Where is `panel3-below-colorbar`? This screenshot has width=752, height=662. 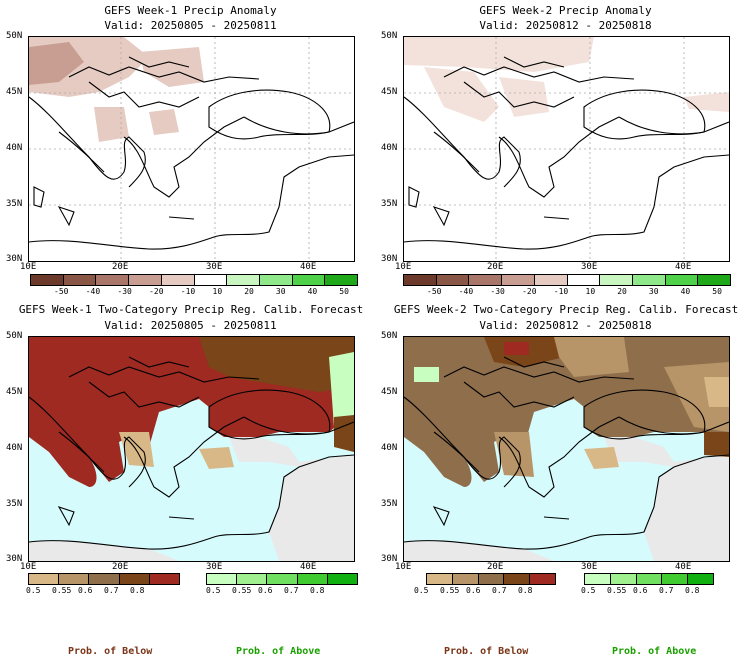
panel3-below-colorbar is located at coordinates (104, 579).